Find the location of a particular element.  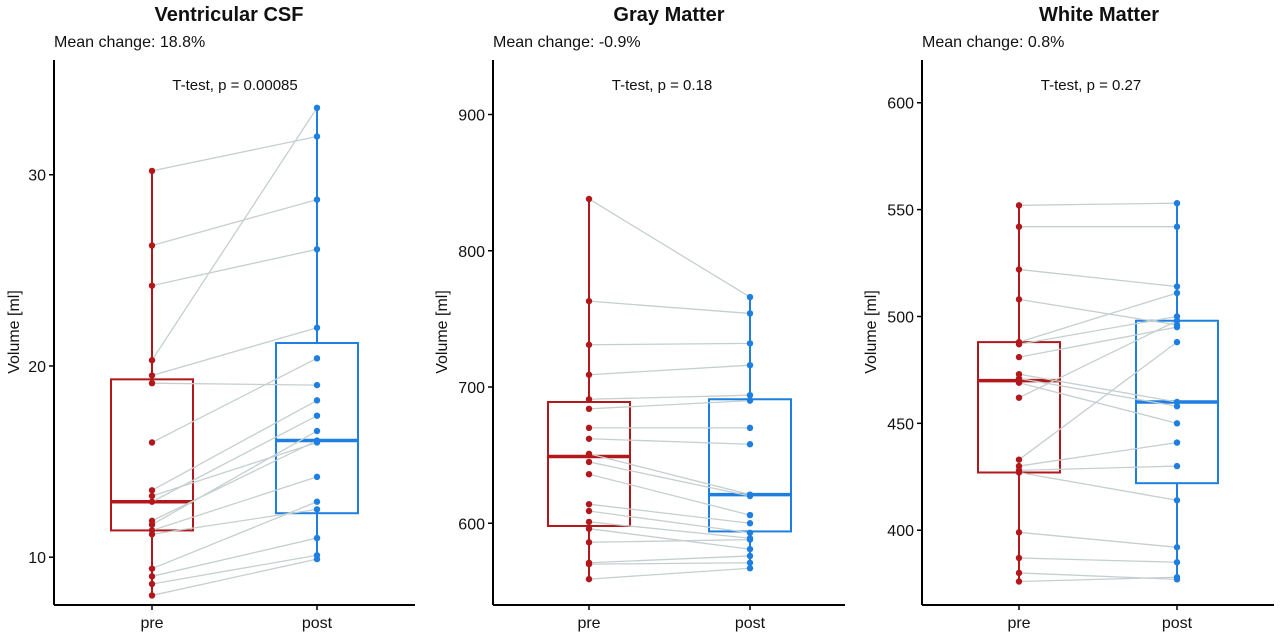

test-annotation: T-test, p = 0.00085 is located at coordinates (235, 85).